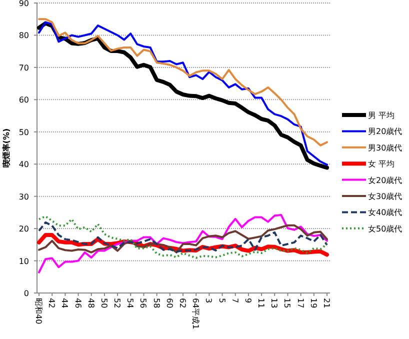  I want to click on y-tick-label: 30, so click(23, 197).